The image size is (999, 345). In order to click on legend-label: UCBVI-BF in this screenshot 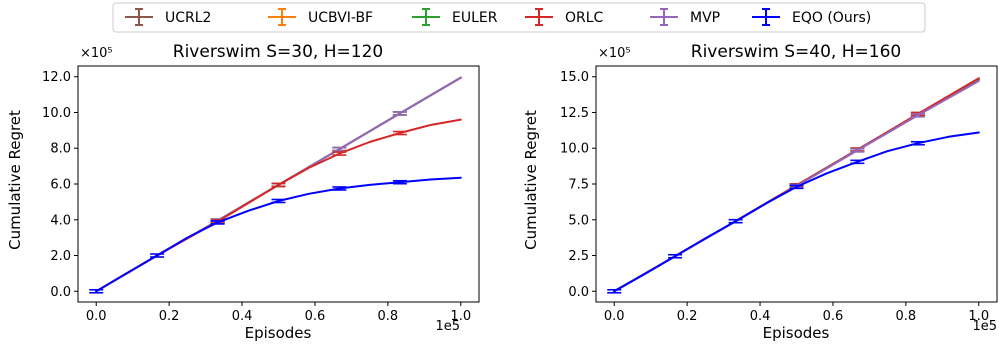, I will do `click(340, 18)`.